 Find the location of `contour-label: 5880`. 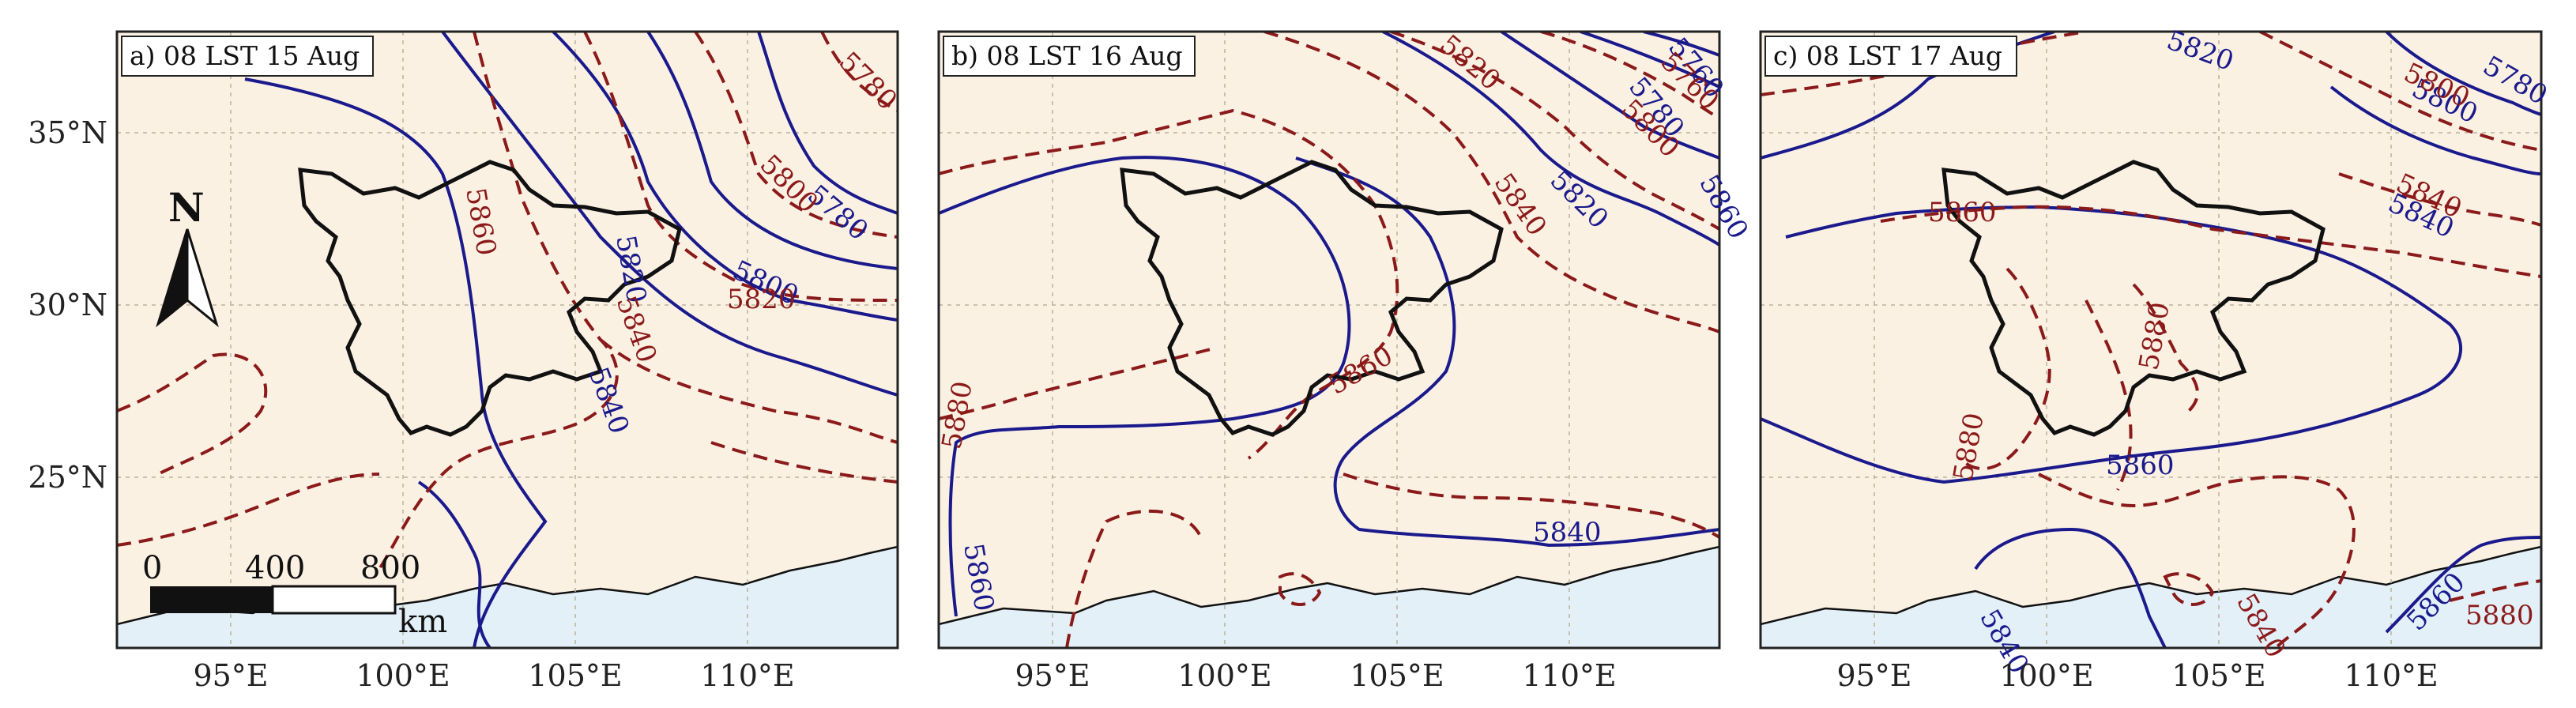

contour-label: 5880 is located at coordinates (2499, 615).